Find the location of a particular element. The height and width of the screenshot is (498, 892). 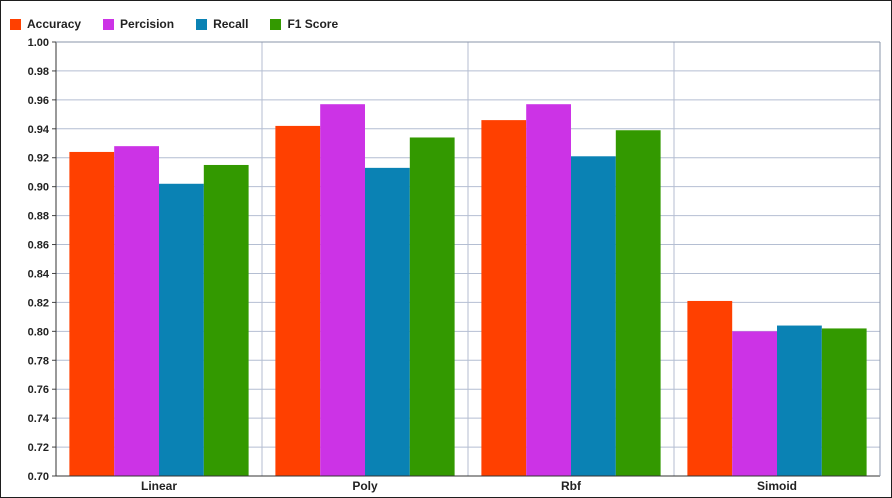

x-category-label: Linear is located at coordinates (159, 486).